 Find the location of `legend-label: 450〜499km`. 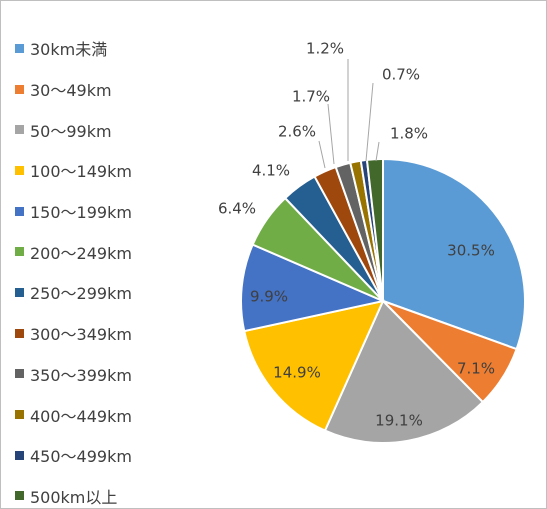

legend-label: 450〜499km is located at coordinates (81, 457).